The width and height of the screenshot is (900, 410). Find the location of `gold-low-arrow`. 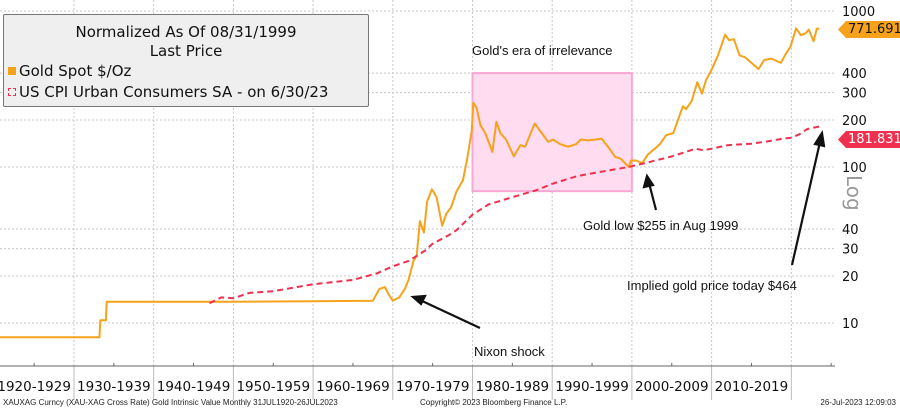

gold-low-arrow is located at coordinates (652, 196).